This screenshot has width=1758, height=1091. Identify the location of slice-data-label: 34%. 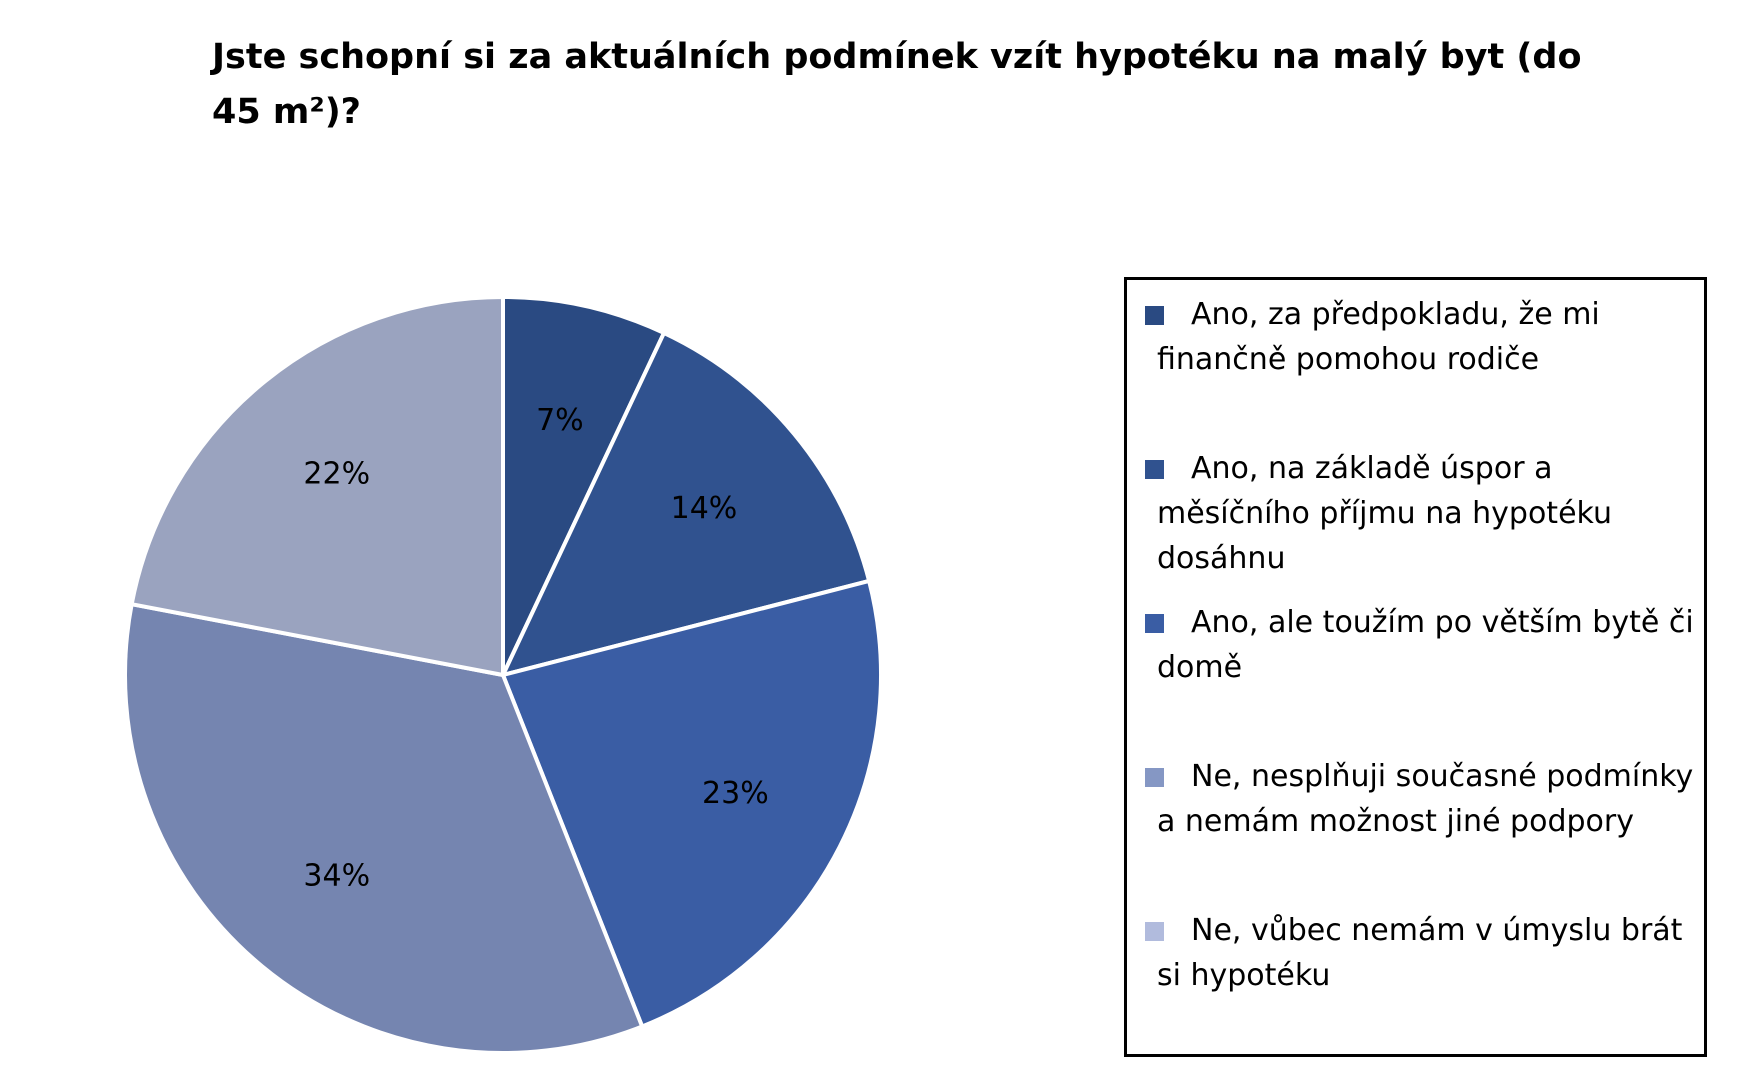
(336, 875).